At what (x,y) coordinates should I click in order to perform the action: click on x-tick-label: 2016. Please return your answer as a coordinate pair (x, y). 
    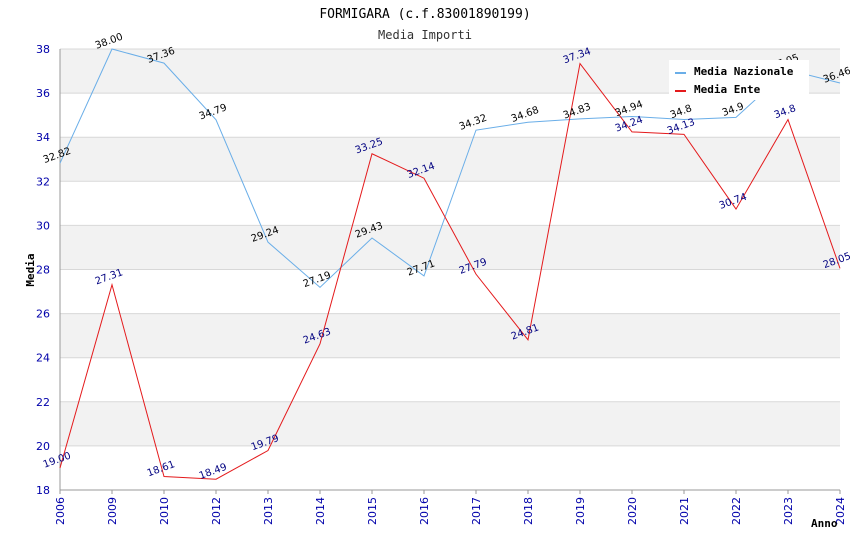
    Looking at the image, I should click on (424, 511).